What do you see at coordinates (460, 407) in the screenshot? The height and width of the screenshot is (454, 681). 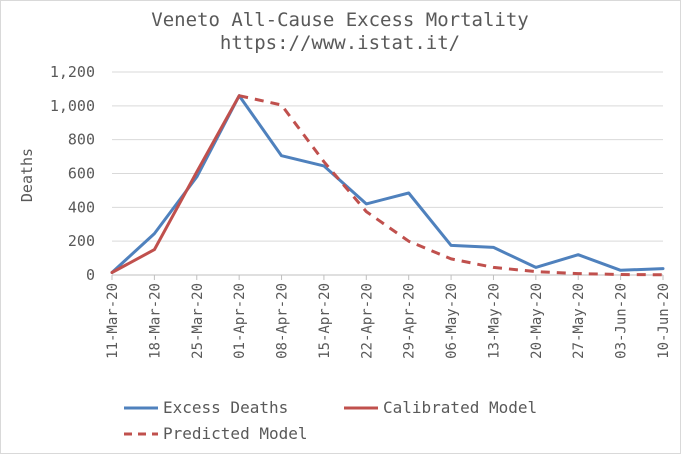 I see `legend-label-calibrated-model: Calibrated Model` at bounding box center [460, 407].